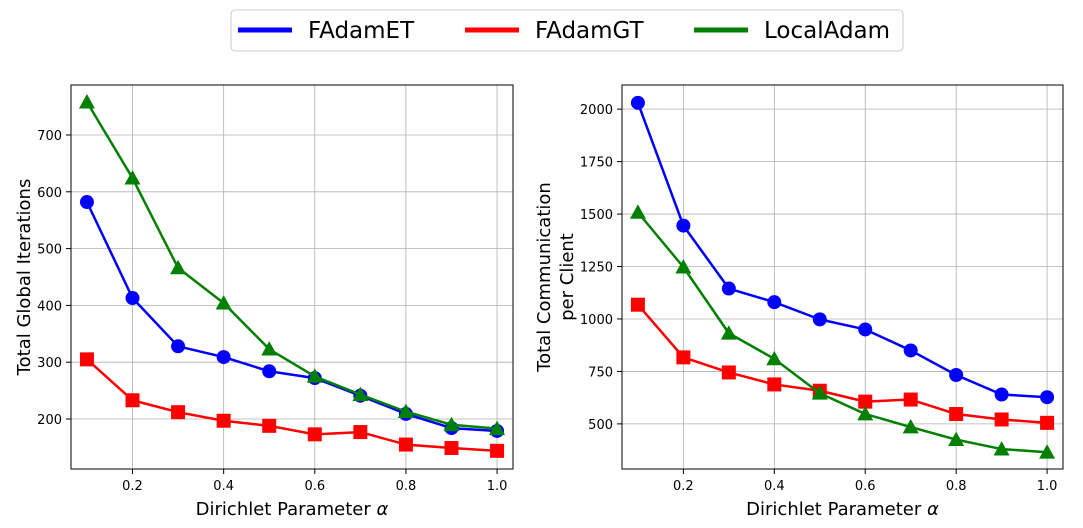 The height and width of the screenshot is (528, 1083). I want to click on x-tick-label: 0.2, so click(132, 486).